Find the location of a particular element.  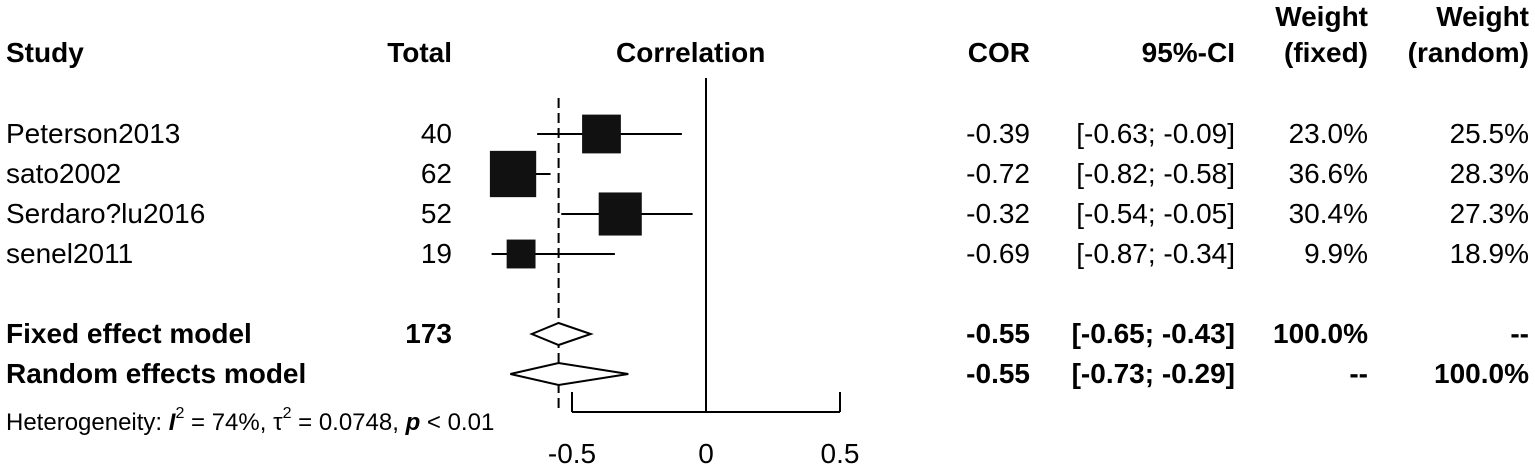

i-squared-value: = 74%, is located at coordinates (229, 422).